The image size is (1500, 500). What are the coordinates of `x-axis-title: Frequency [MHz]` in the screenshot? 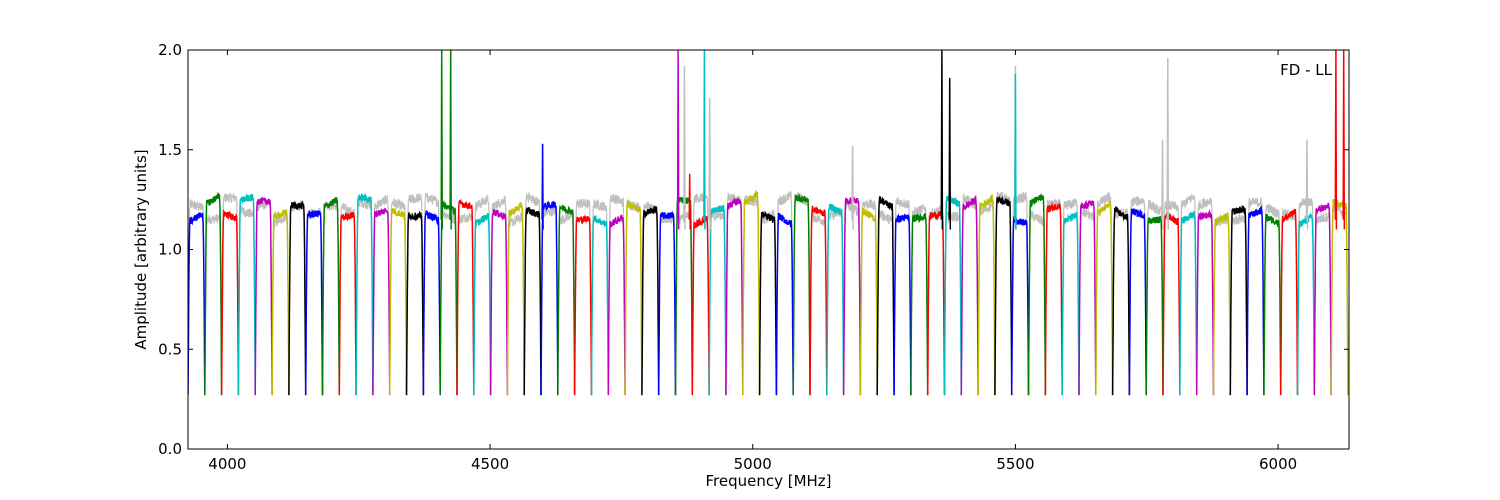 It's located at (768, 481).